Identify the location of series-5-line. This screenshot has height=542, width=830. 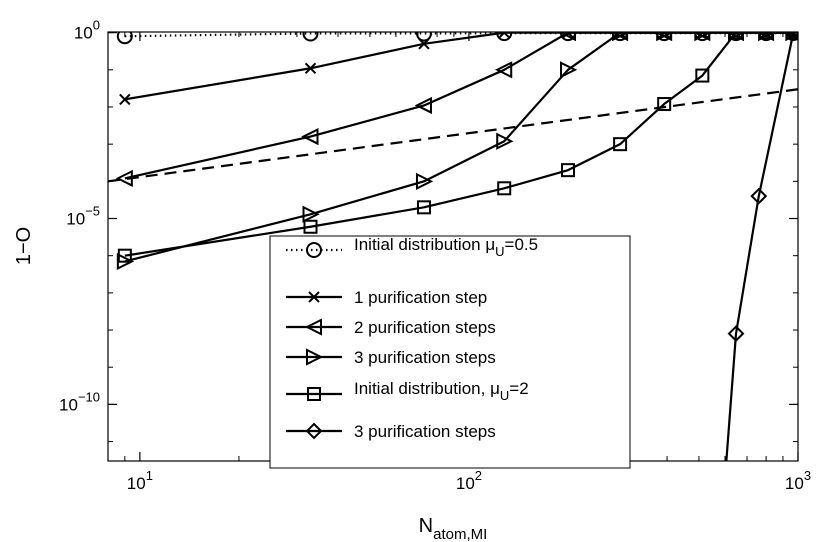
(760, 246).